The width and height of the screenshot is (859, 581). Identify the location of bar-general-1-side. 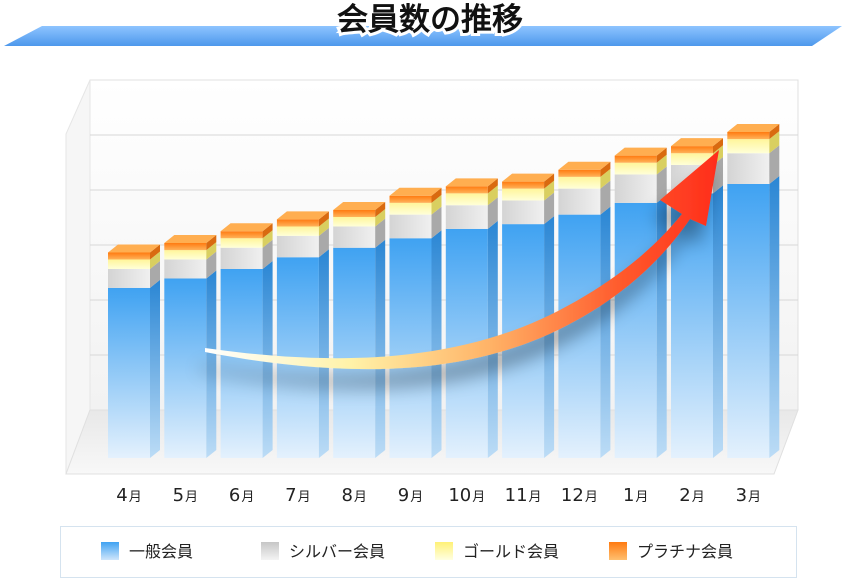
(661, 326).